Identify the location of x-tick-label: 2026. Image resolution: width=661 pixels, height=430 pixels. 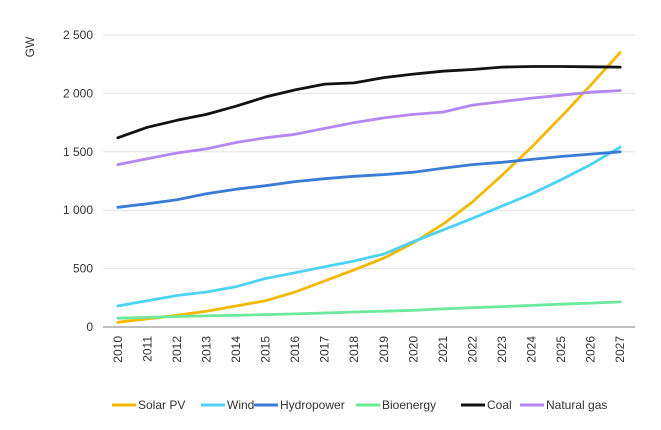
(591, 349).